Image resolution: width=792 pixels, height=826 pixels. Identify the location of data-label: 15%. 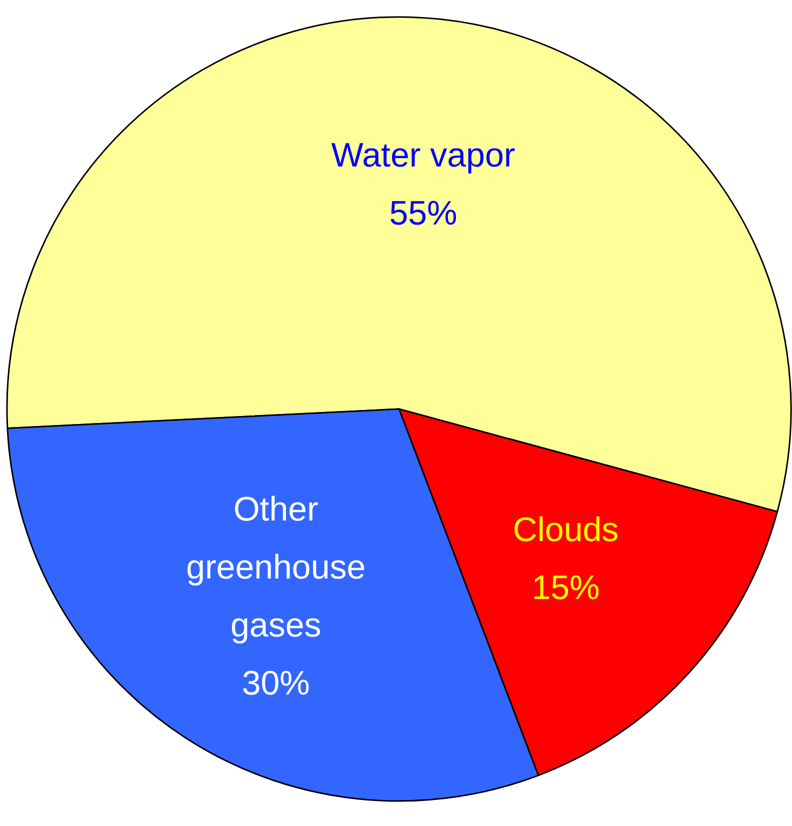
(566, 588).